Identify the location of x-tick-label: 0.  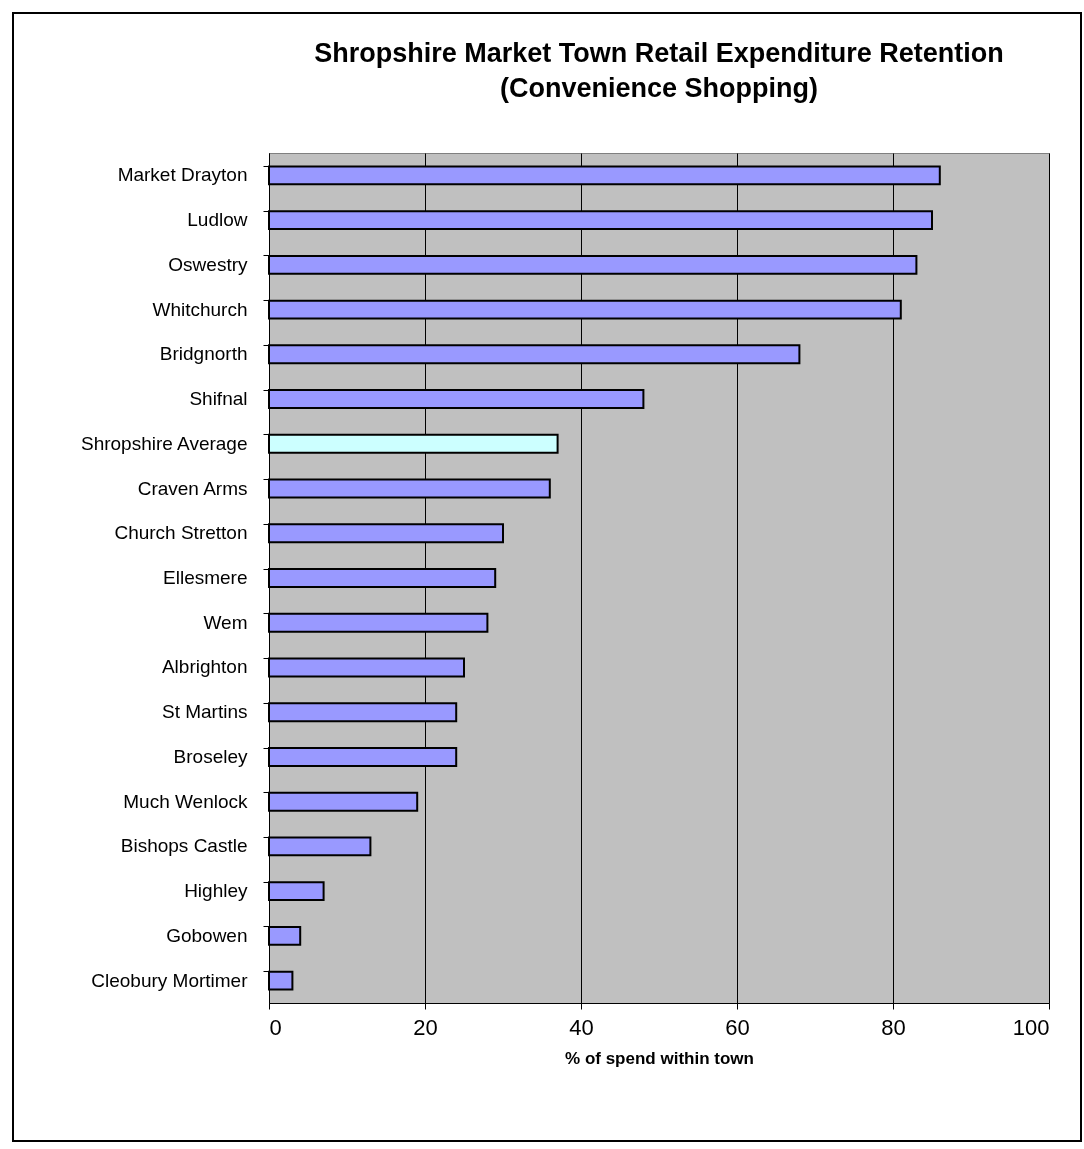
(275, 1027).